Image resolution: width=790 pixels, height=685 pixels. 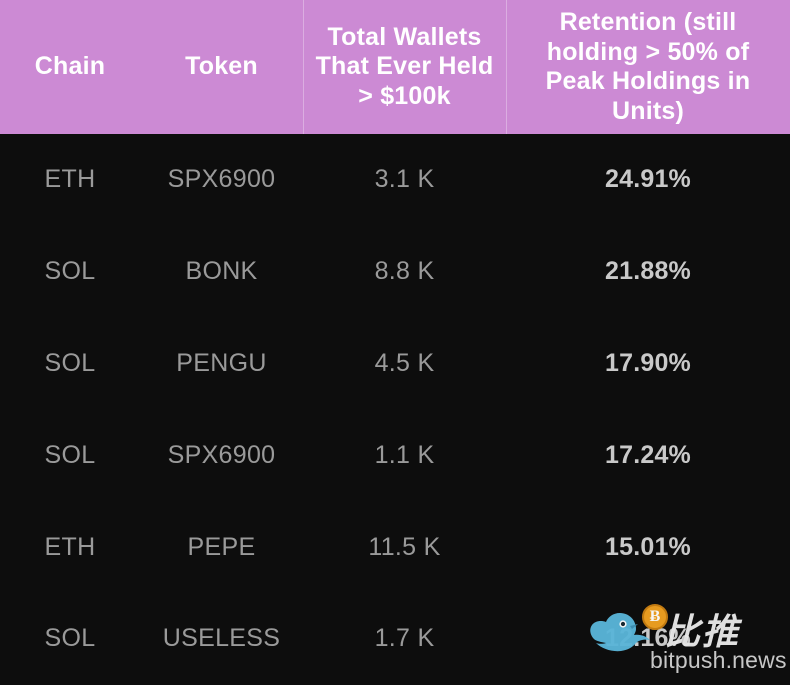 I want to click on cell-retention: 15.01%, so click(x=648, y=547).